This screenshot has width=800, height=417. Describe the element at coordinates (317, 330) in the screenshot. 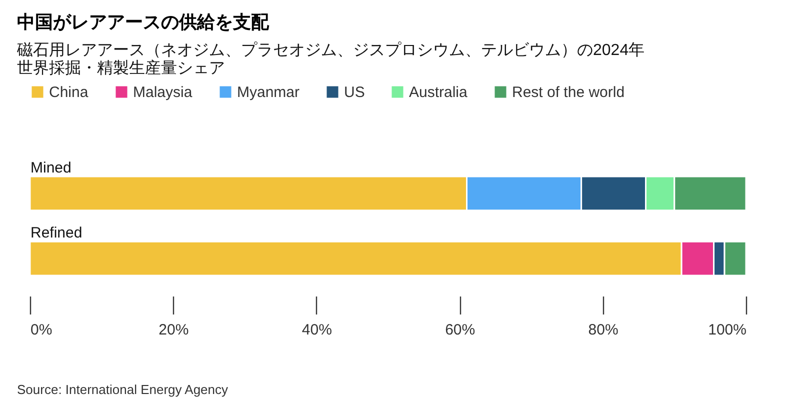

I see `x-tick-label: 40%` at that location.